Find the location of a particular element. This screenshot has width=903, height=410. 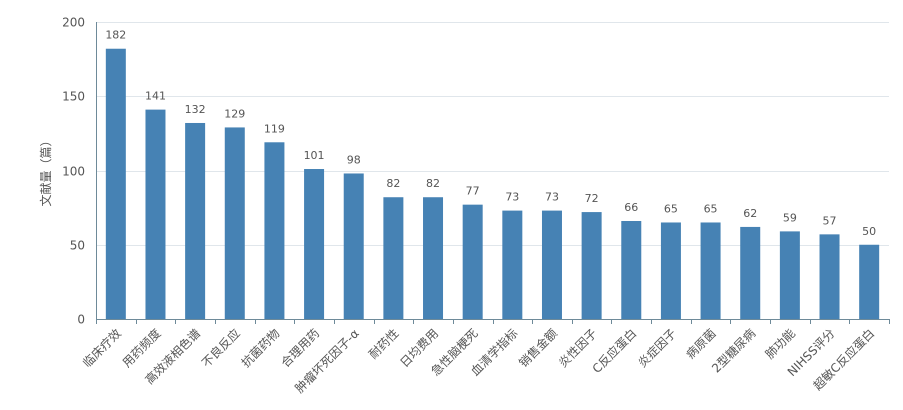

x-tick-label: 销售金额 is located at coordinates (538, 348).